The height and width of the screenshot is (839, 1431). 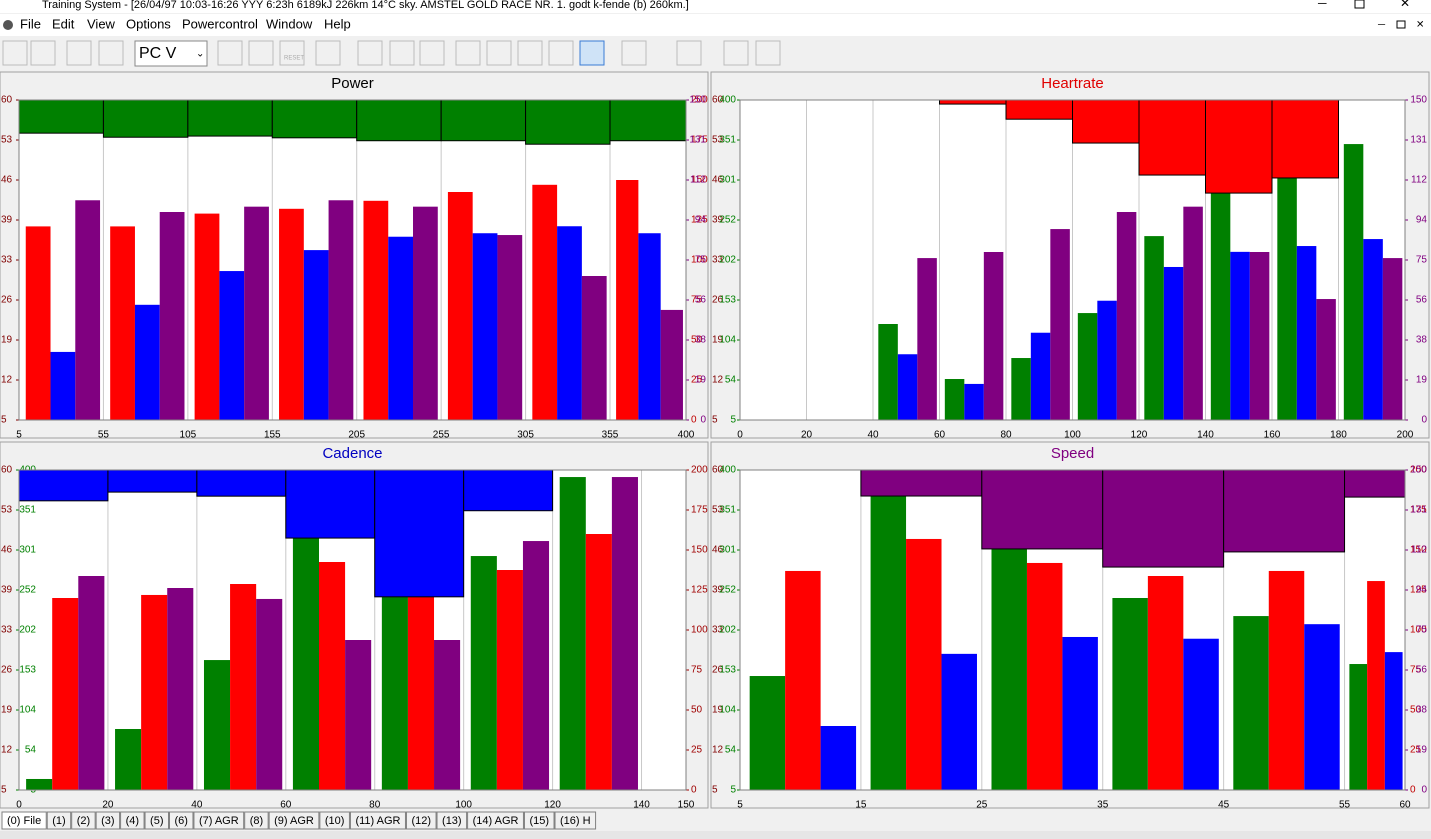 What do you see at coordinates (1359, 4) in the screenshot?
I see `maximize-button` at bounding box center [1359, 4].